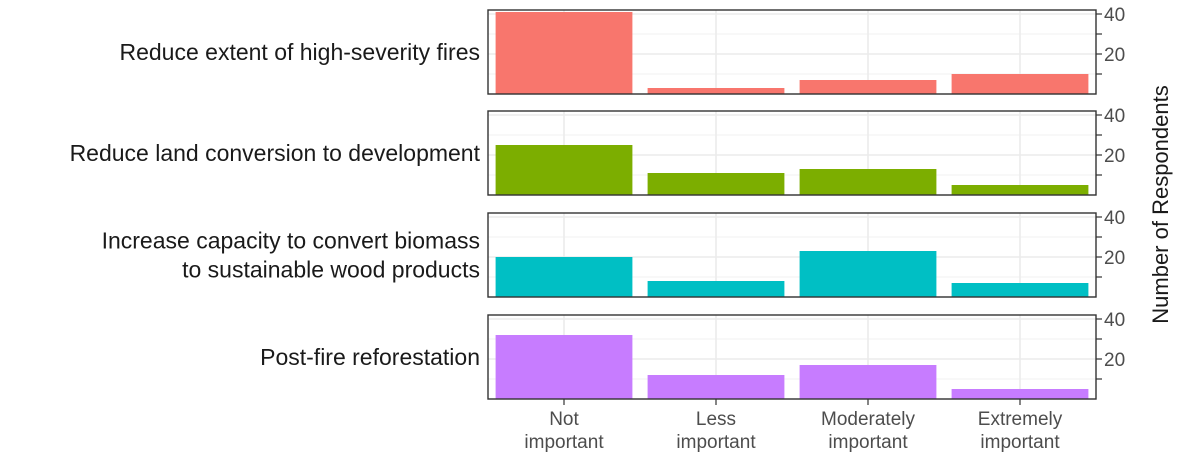 This screenshot has width=1182, height=465. I want to click on y-axis-title: Number of Respondents, so click(1160, 204).